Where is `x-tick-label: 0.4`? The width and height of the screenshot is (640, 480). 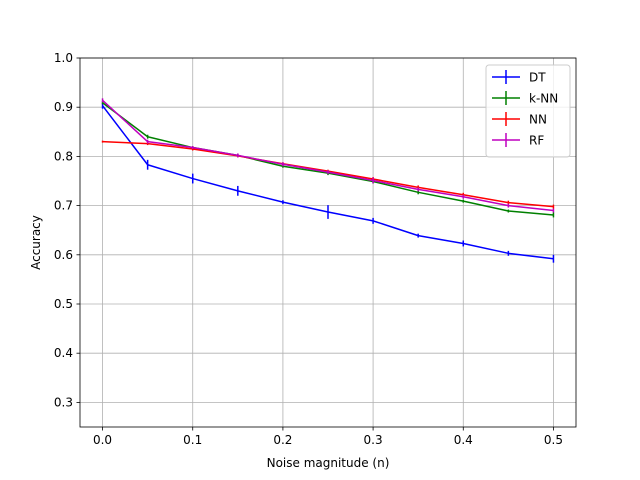 x-tick-label: 0.4 is located at coordinates (463, 440).